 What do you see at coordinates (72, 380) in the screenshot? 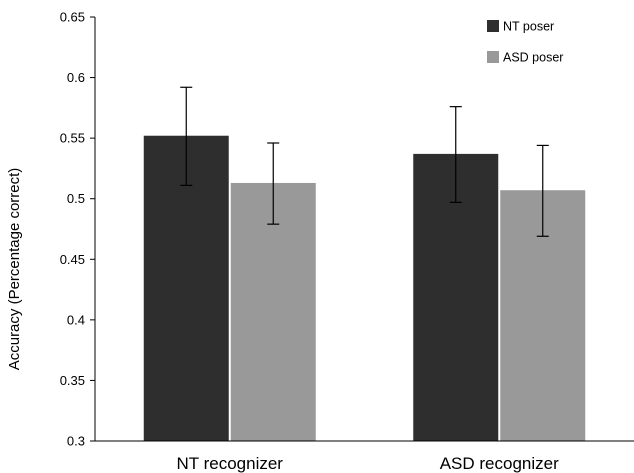
I see `y-tick-label: 0.35` at bounding box center [72, 380].